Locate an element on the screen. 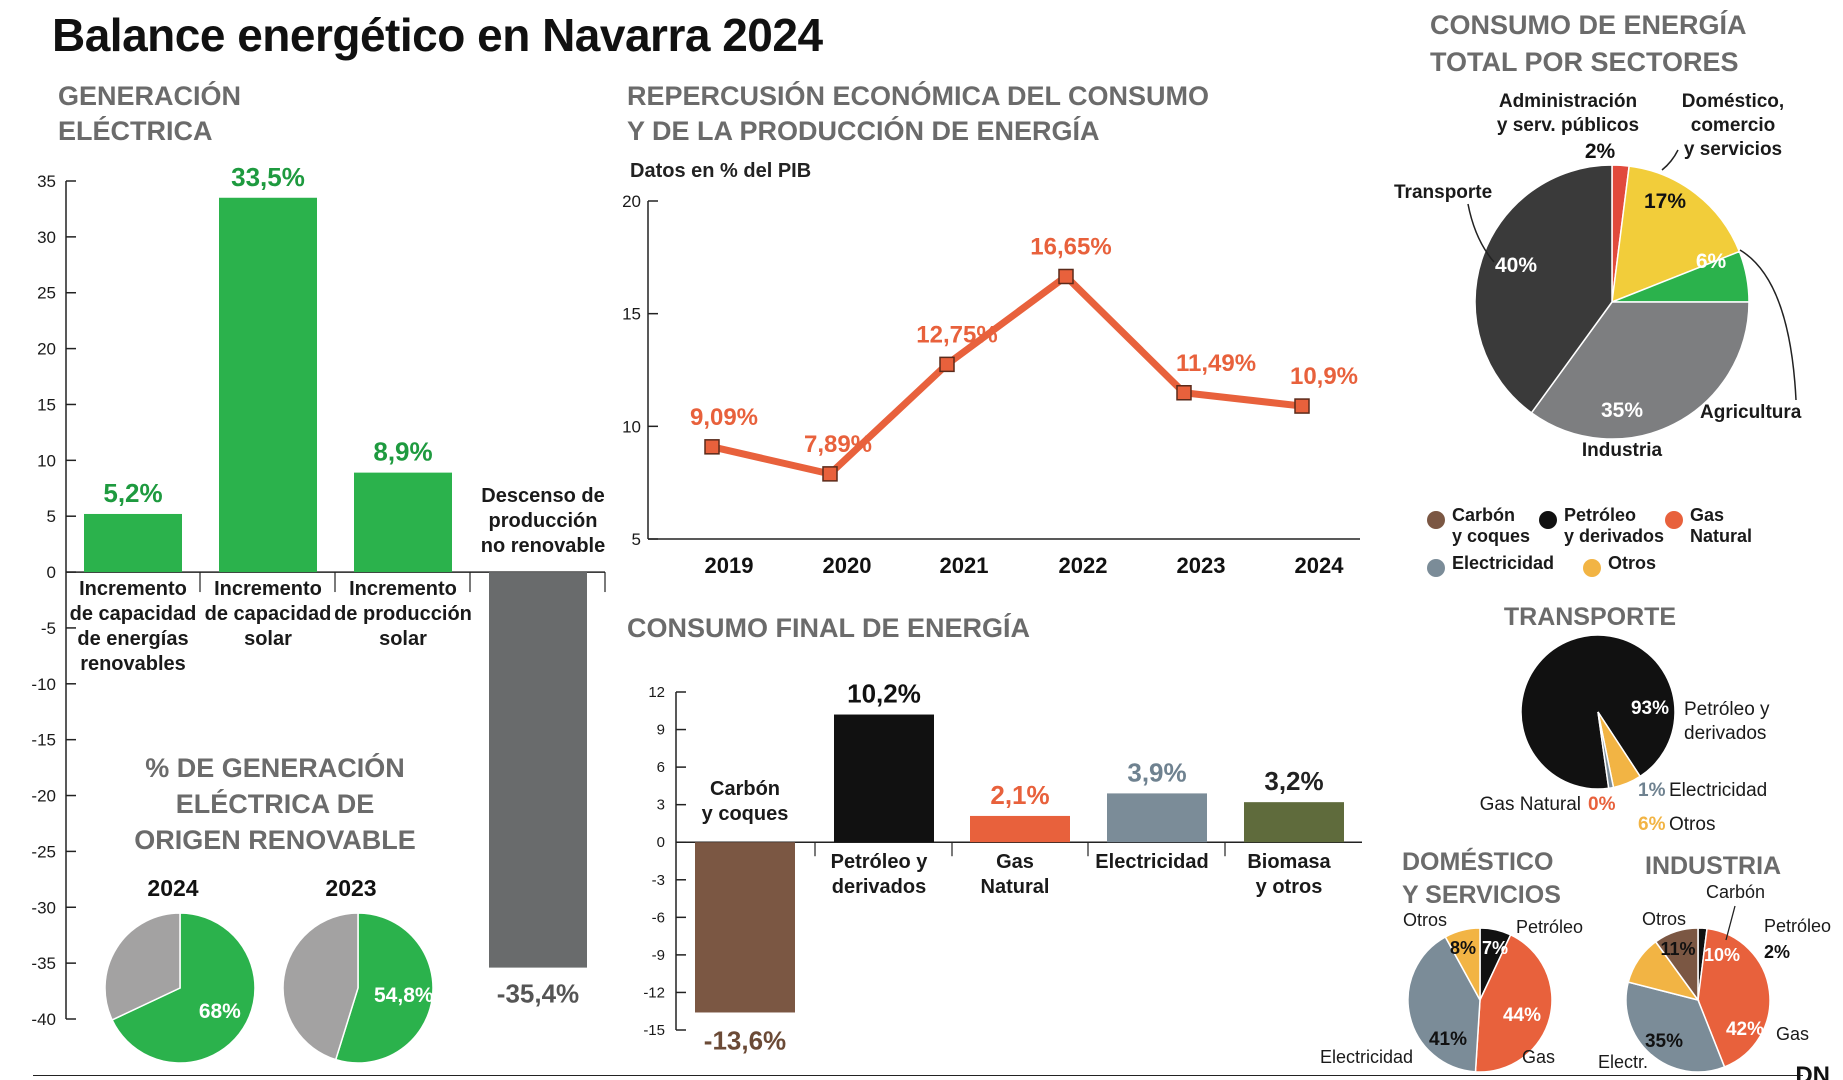 This screenshot has width=1843, height=1080. domestico-pie-slice is located at coordinates (1513, 1003).